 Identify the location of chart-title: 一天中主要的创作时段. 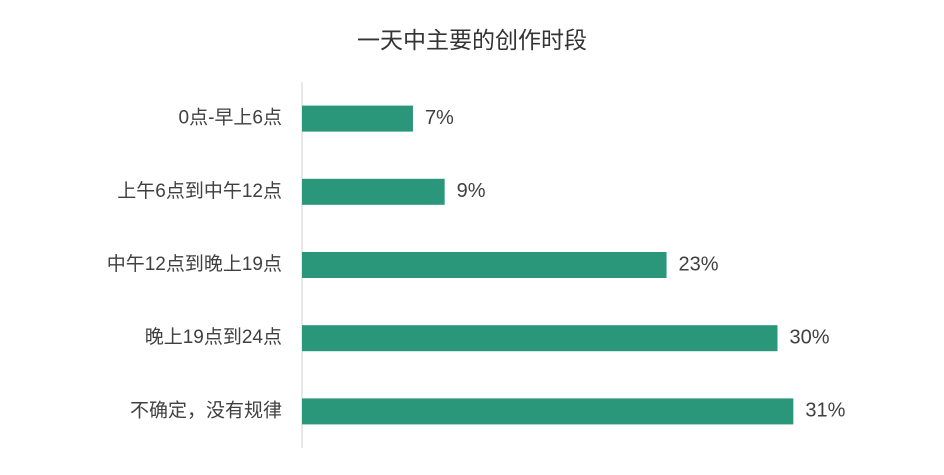
(472, 40).